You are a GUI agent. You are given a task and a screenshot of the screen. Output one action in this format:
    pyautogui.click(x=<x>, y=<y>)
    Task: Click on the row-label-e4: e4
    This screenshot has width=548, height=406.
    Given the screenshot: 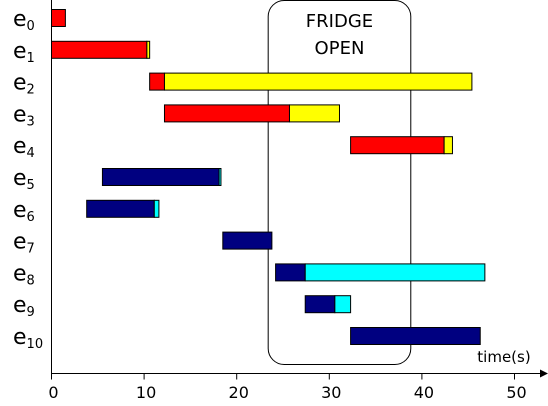 What is the action you would take?
    pyautogui.click(x=24, y=147)
    